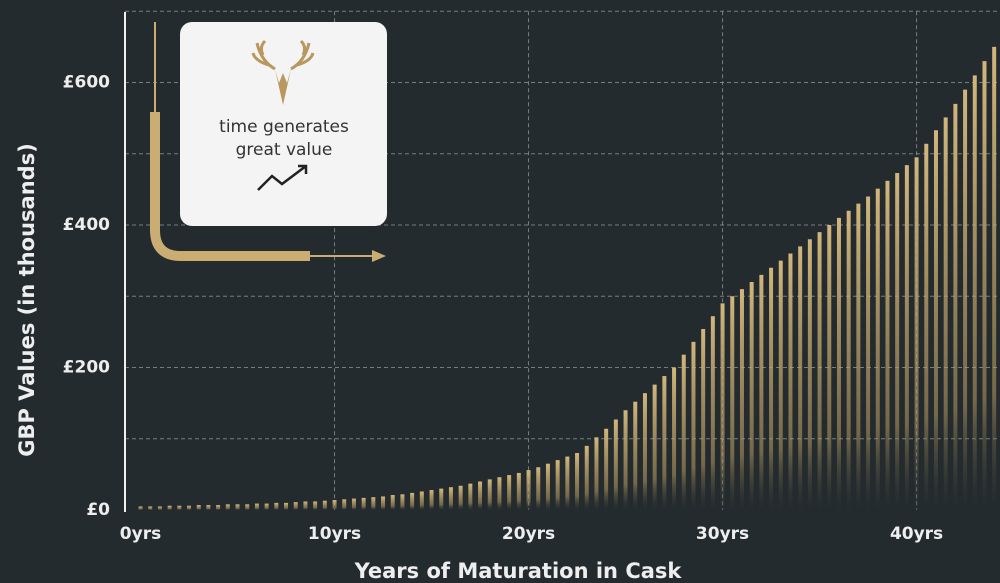 This screenshot has height=583, width=1000. What do you see at coordinates (284, 127) in the screenshot?
I see `annotation-text: time generates` at bounding box center [284, 127].